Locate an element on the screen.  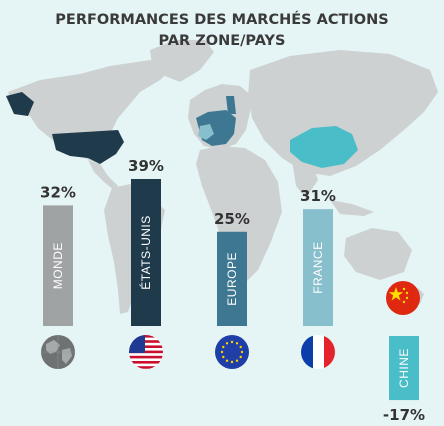
chart-title-line2: PAR ZONE/PAYS is located at coordinates (222, 41).